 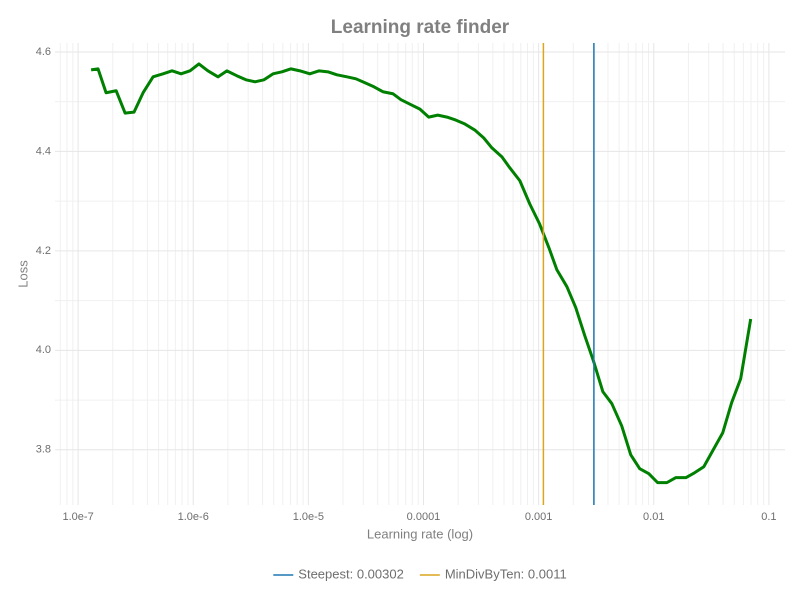 What do you see at coordinates (653, 517) in the screenshot?
I see `x-tick-label: 0.01` at bounding box center [653, 517].